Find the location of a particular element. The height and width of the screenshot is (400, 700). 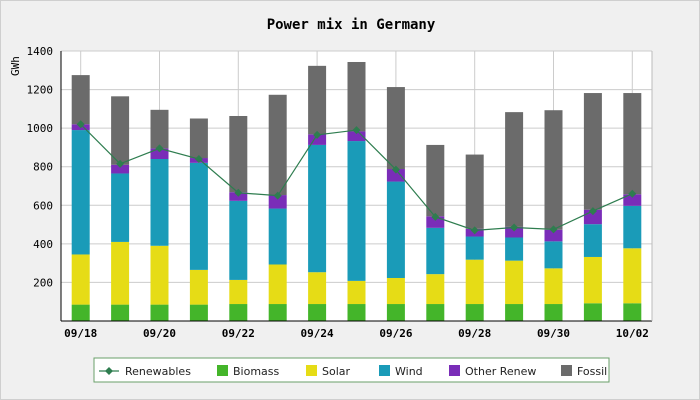

legend-label-wind: Wind is located at coordinates (409, 371).